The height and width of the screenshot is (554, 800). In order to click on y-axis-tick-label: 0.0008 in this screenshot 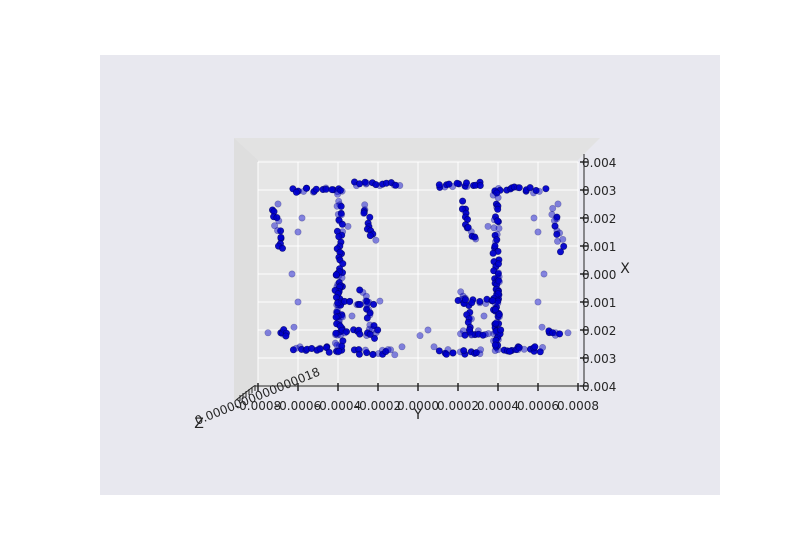, I will do `click(578, 406)`.